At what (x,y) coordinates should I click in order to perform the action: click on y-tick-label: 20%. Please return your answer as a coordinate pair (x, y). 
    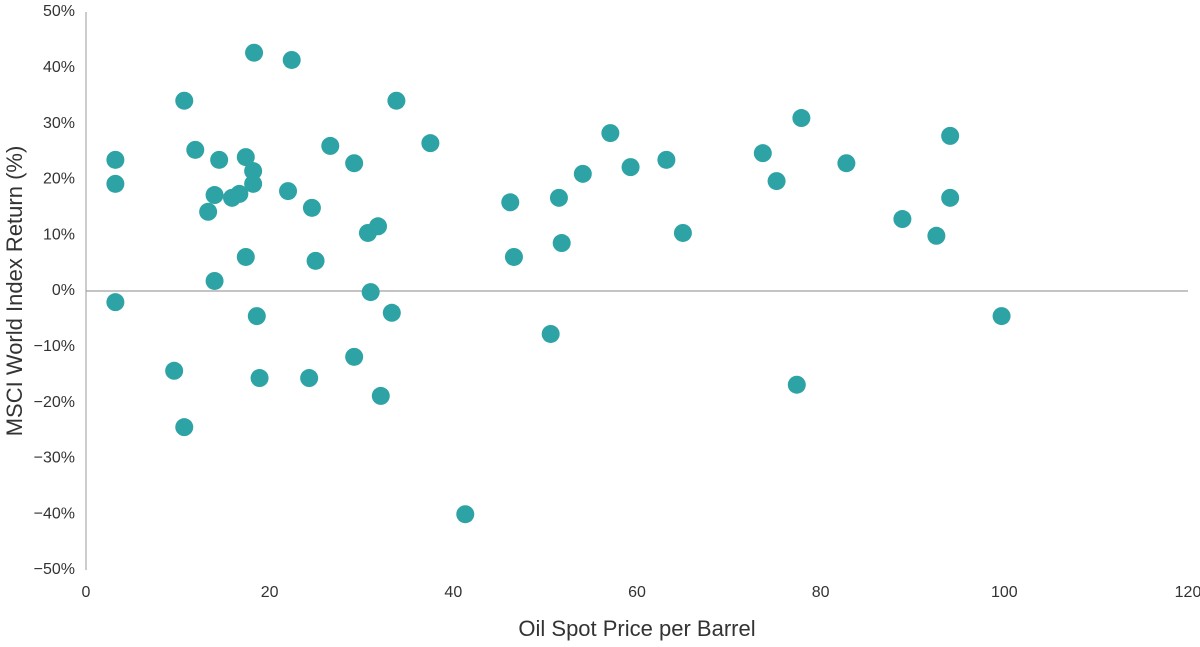
    Looking at the image, I should click on (59, 179).